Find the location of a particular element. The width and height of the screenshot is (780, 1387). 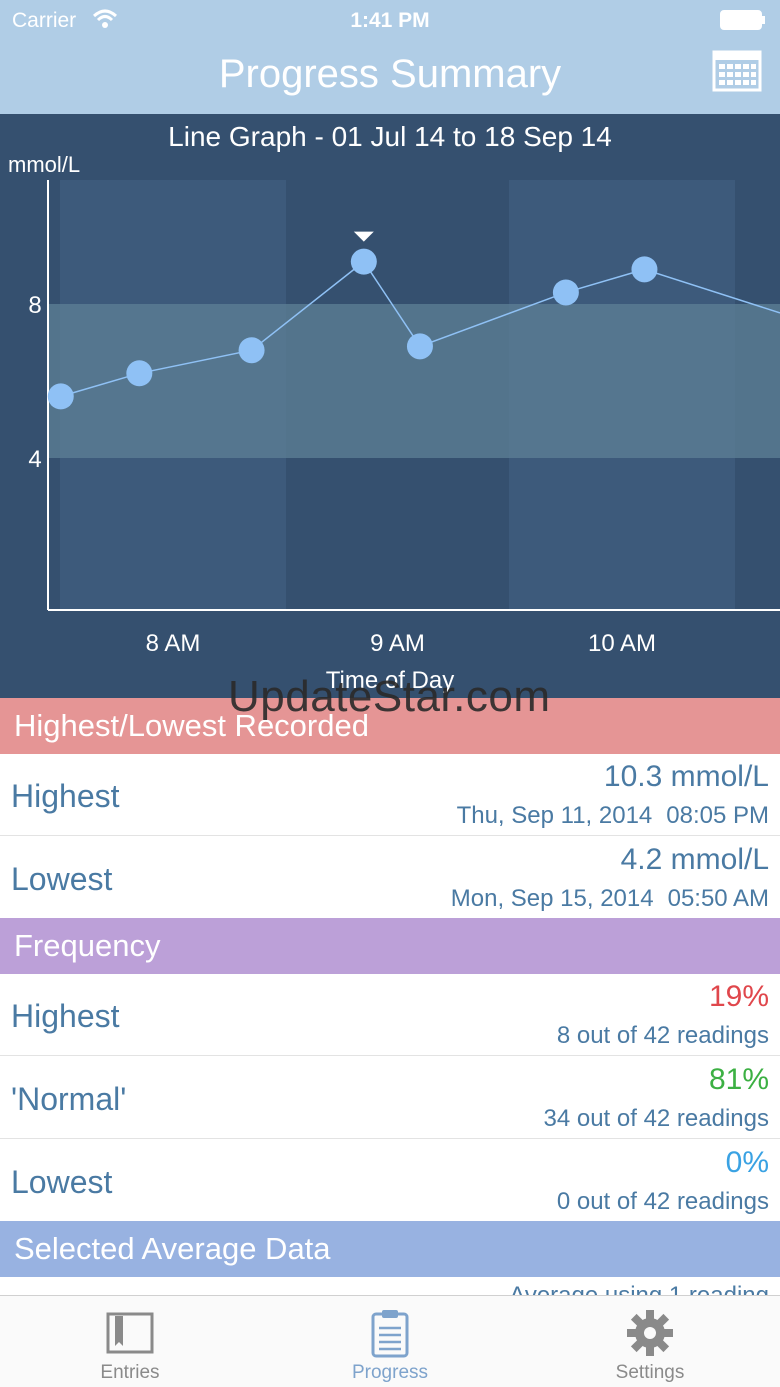

lowest-label: Lowest is located at coordinates (62, 879).